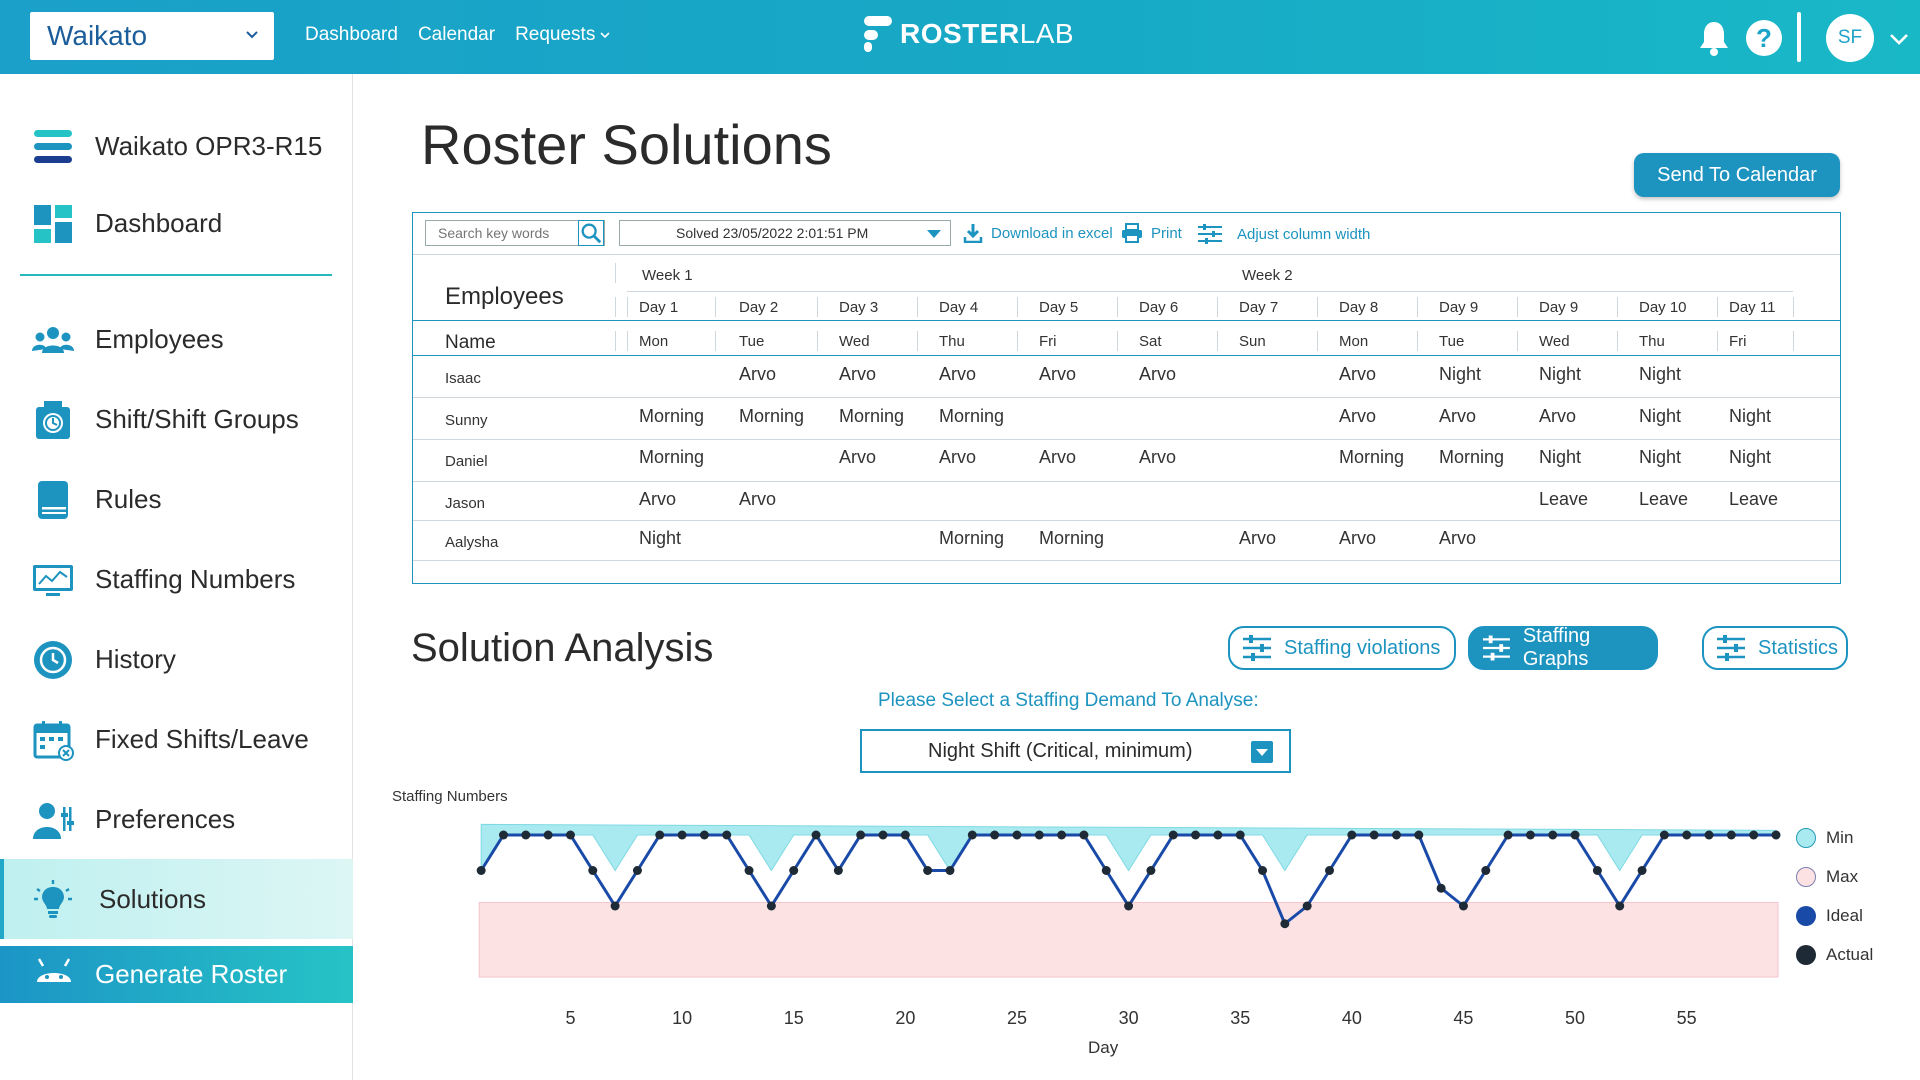  What do you see at coordinates (1452, 341) in the screenshot?
I see `weekday-header: Tue` at bounding box center [1452, 341].